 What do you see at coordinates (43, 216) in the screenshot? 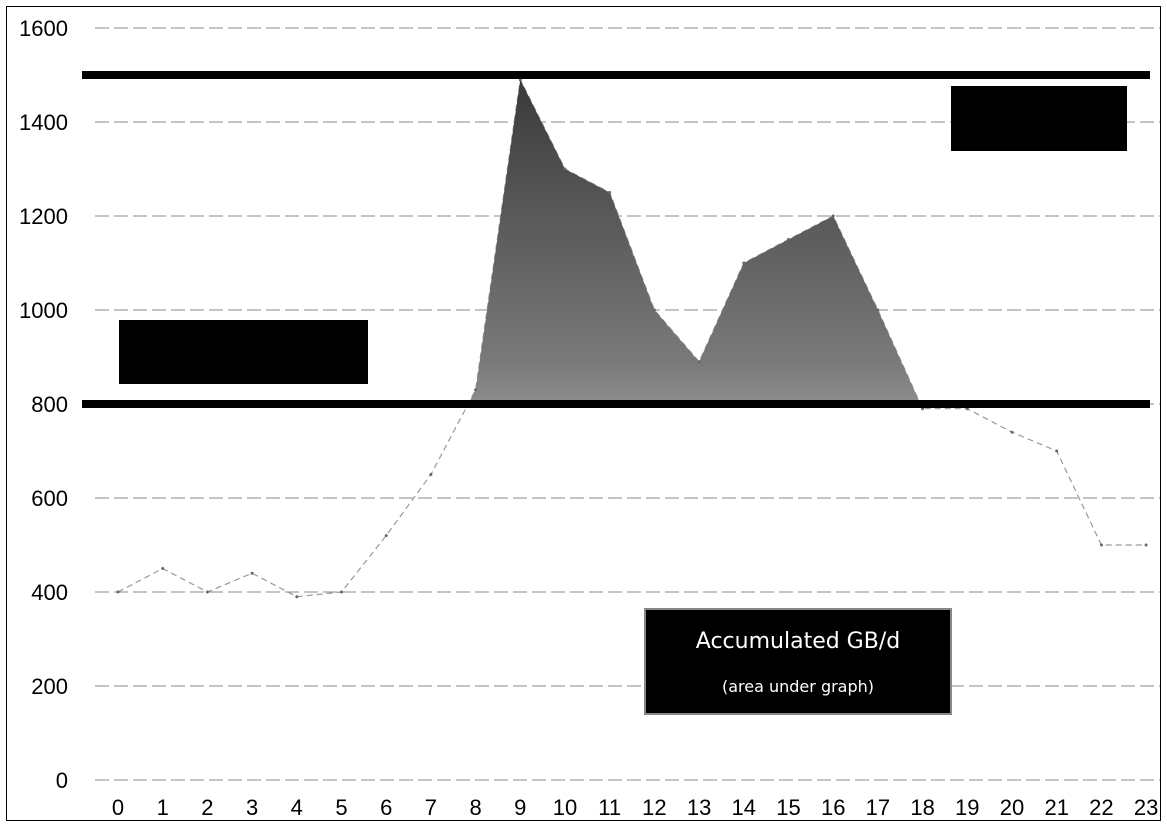
I see `y-tick-label-1200: 1200` at bounding box center [43, 216].